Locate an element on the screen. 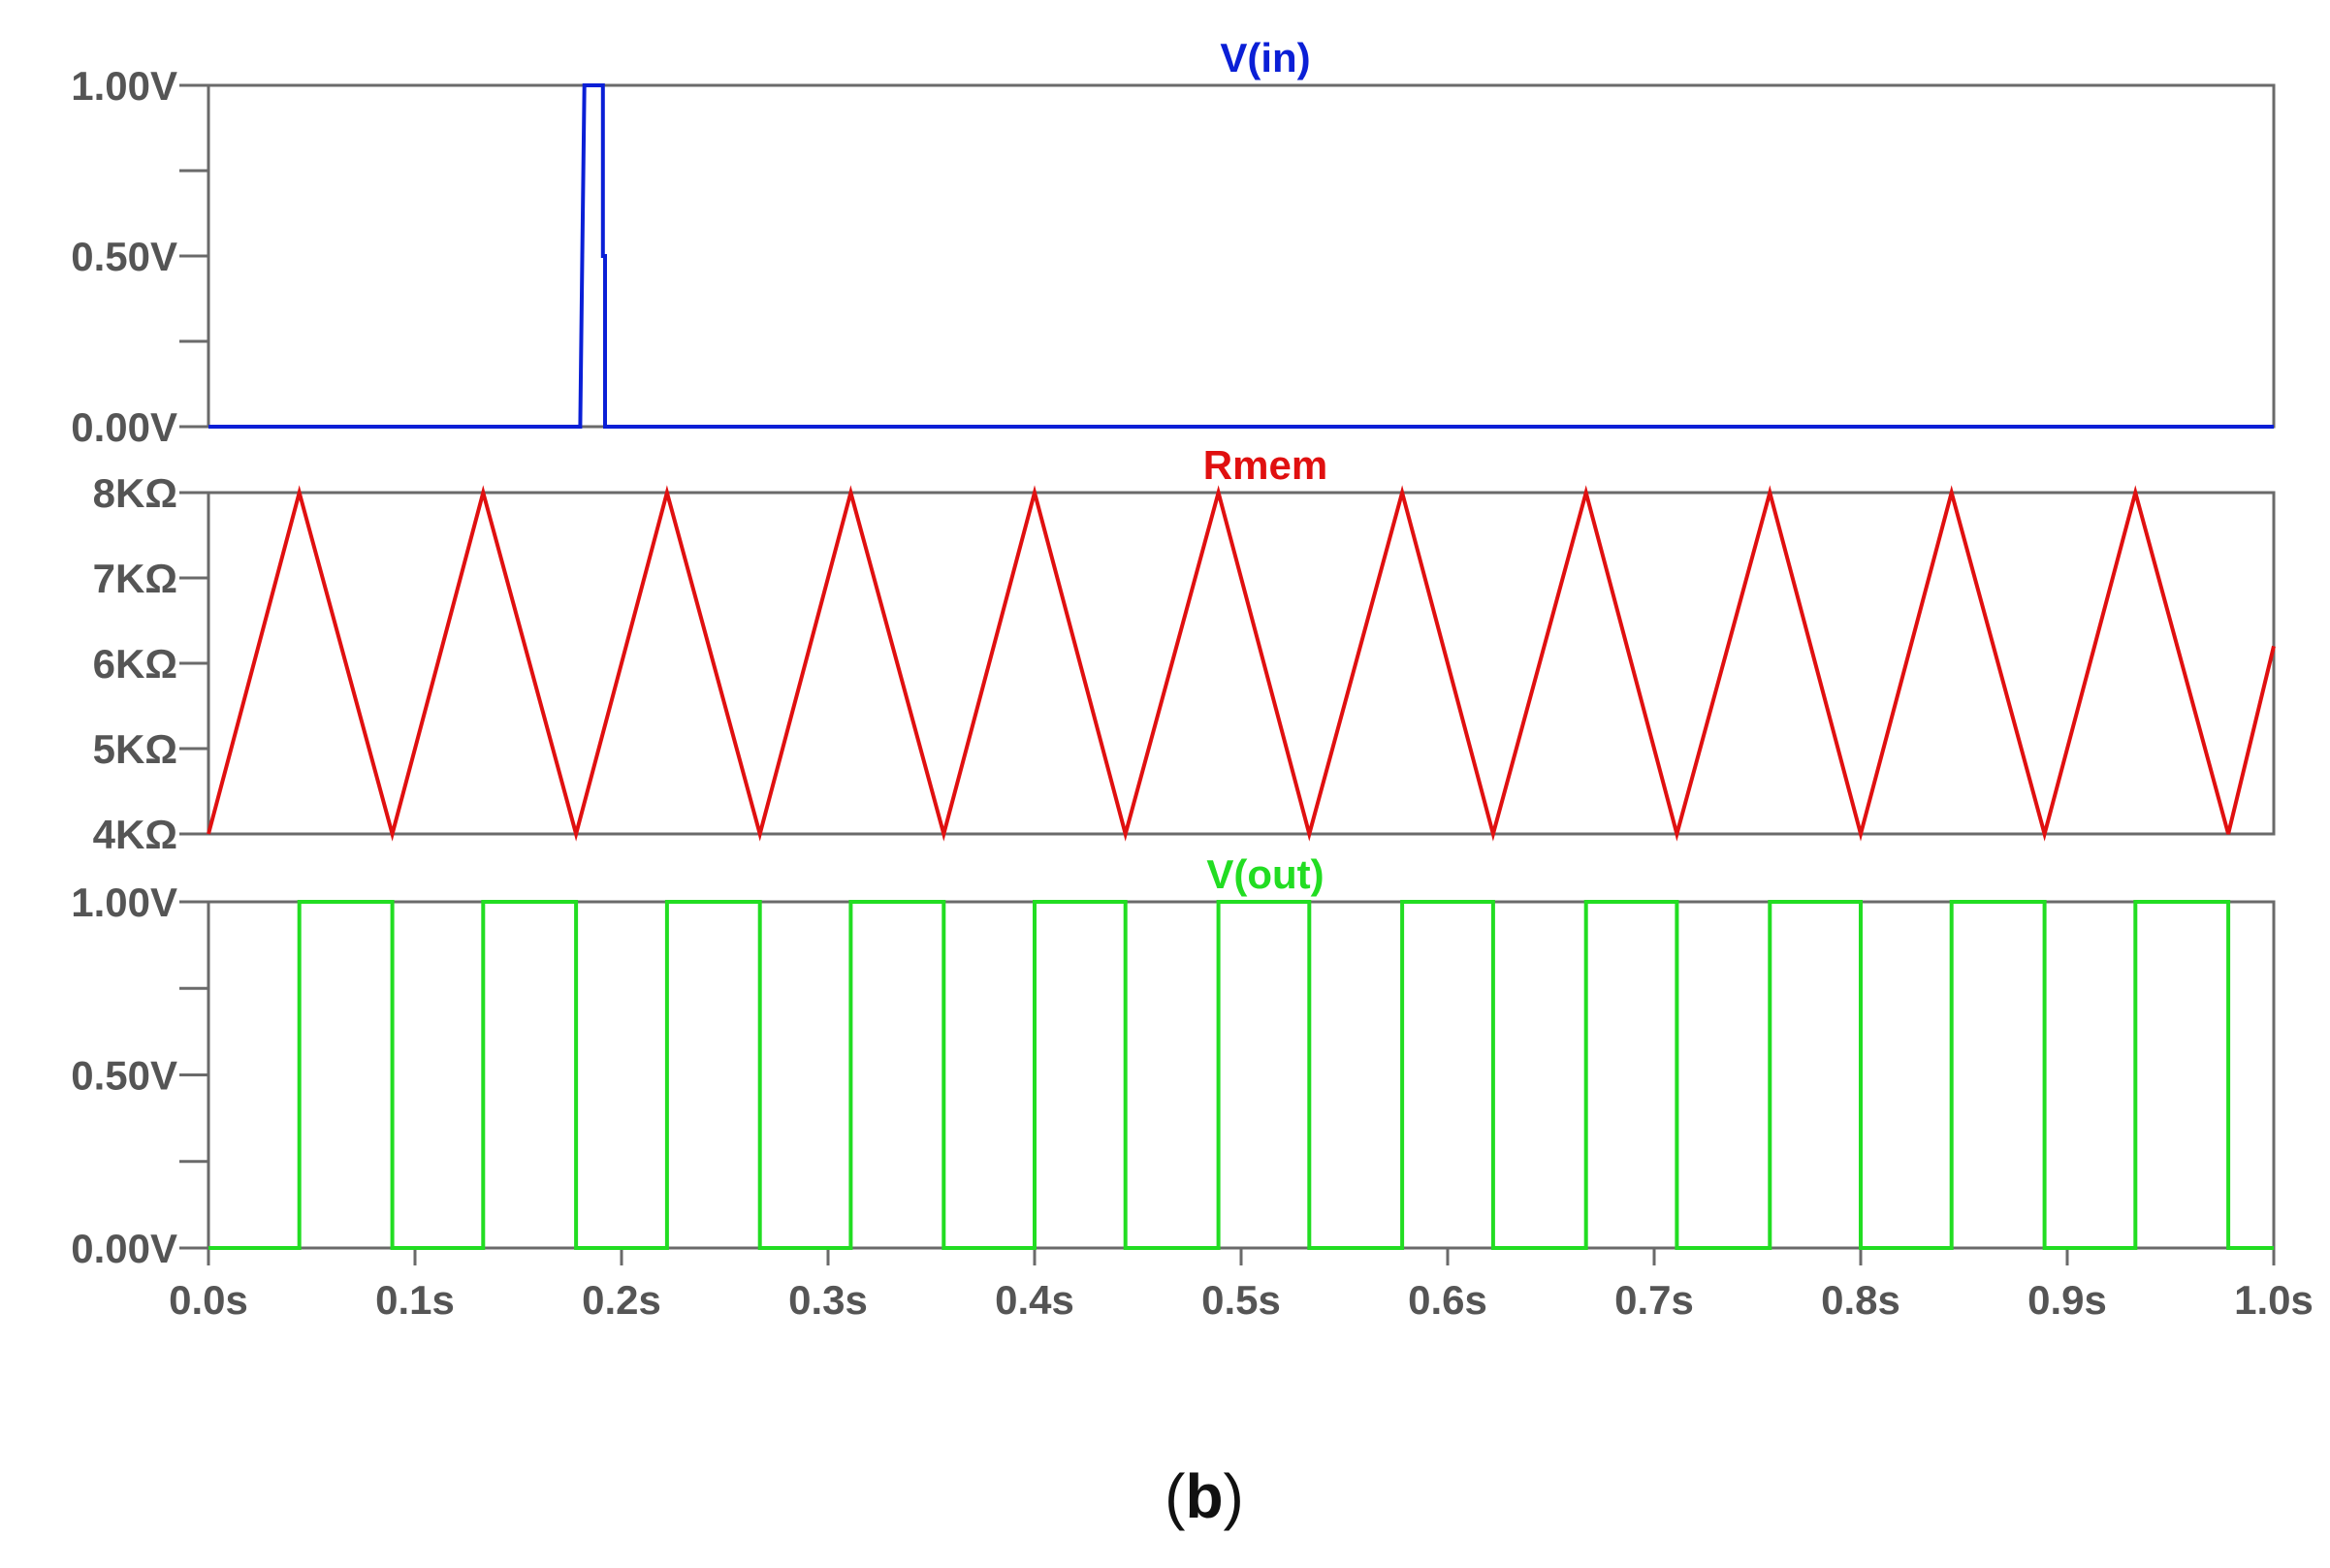  x-tick-label: 1.0s is located at coordinates (2274, 1300).